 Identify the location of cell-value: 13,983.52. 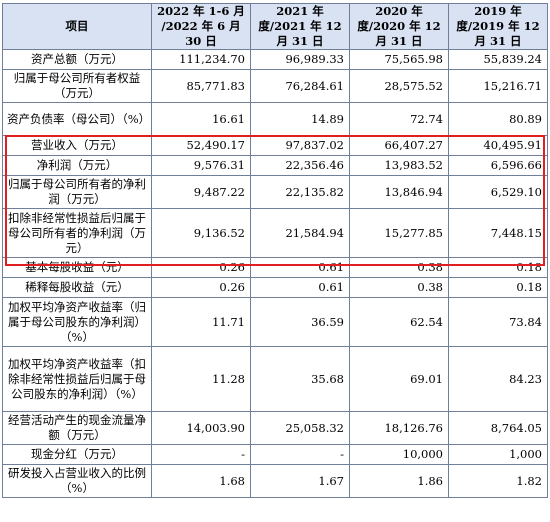
(399, 165).